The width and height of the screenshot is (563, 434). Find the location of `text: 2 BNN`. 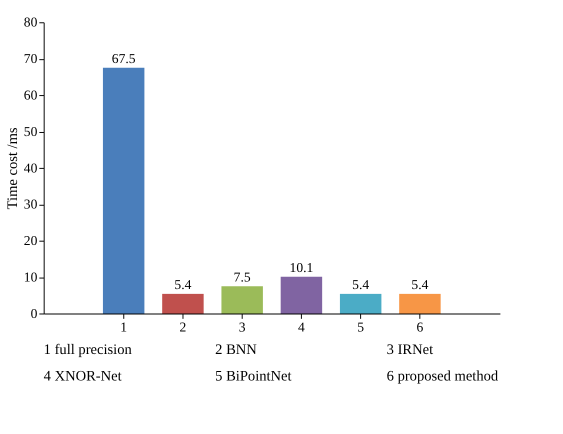

text: 2 BNN is located at coordinates (236, 350).